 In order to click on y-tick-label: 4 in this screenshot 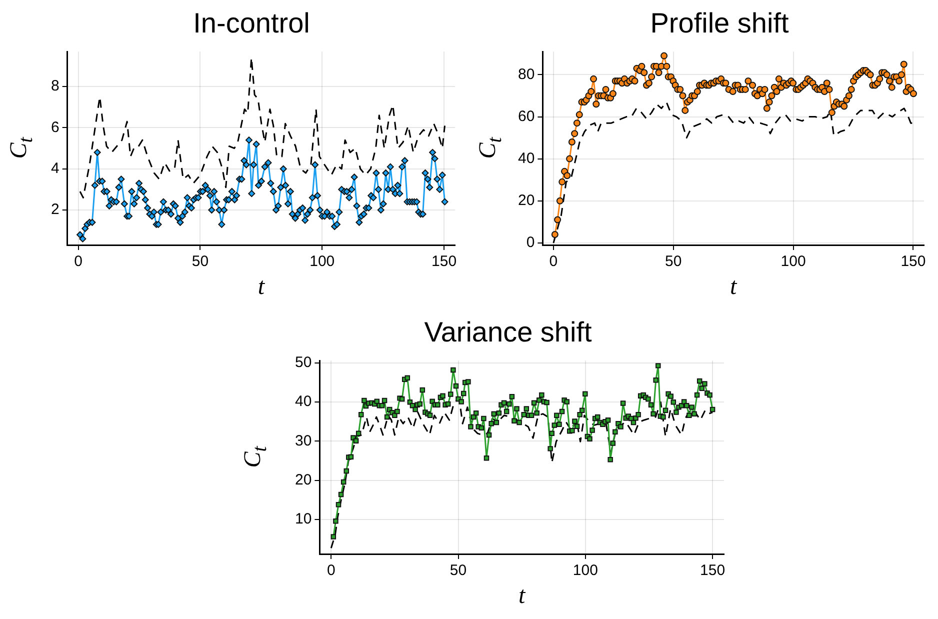, I will do `click(55, 169)`.